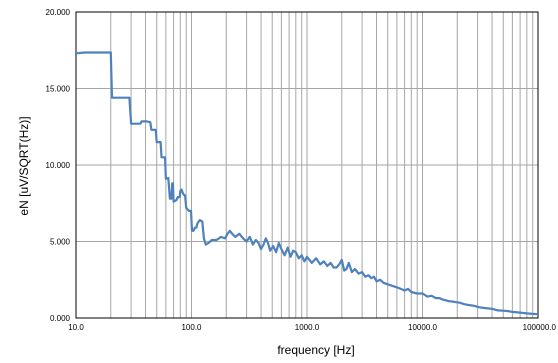  I want to click on y-tick-label: 20.000, so click(58, 12).